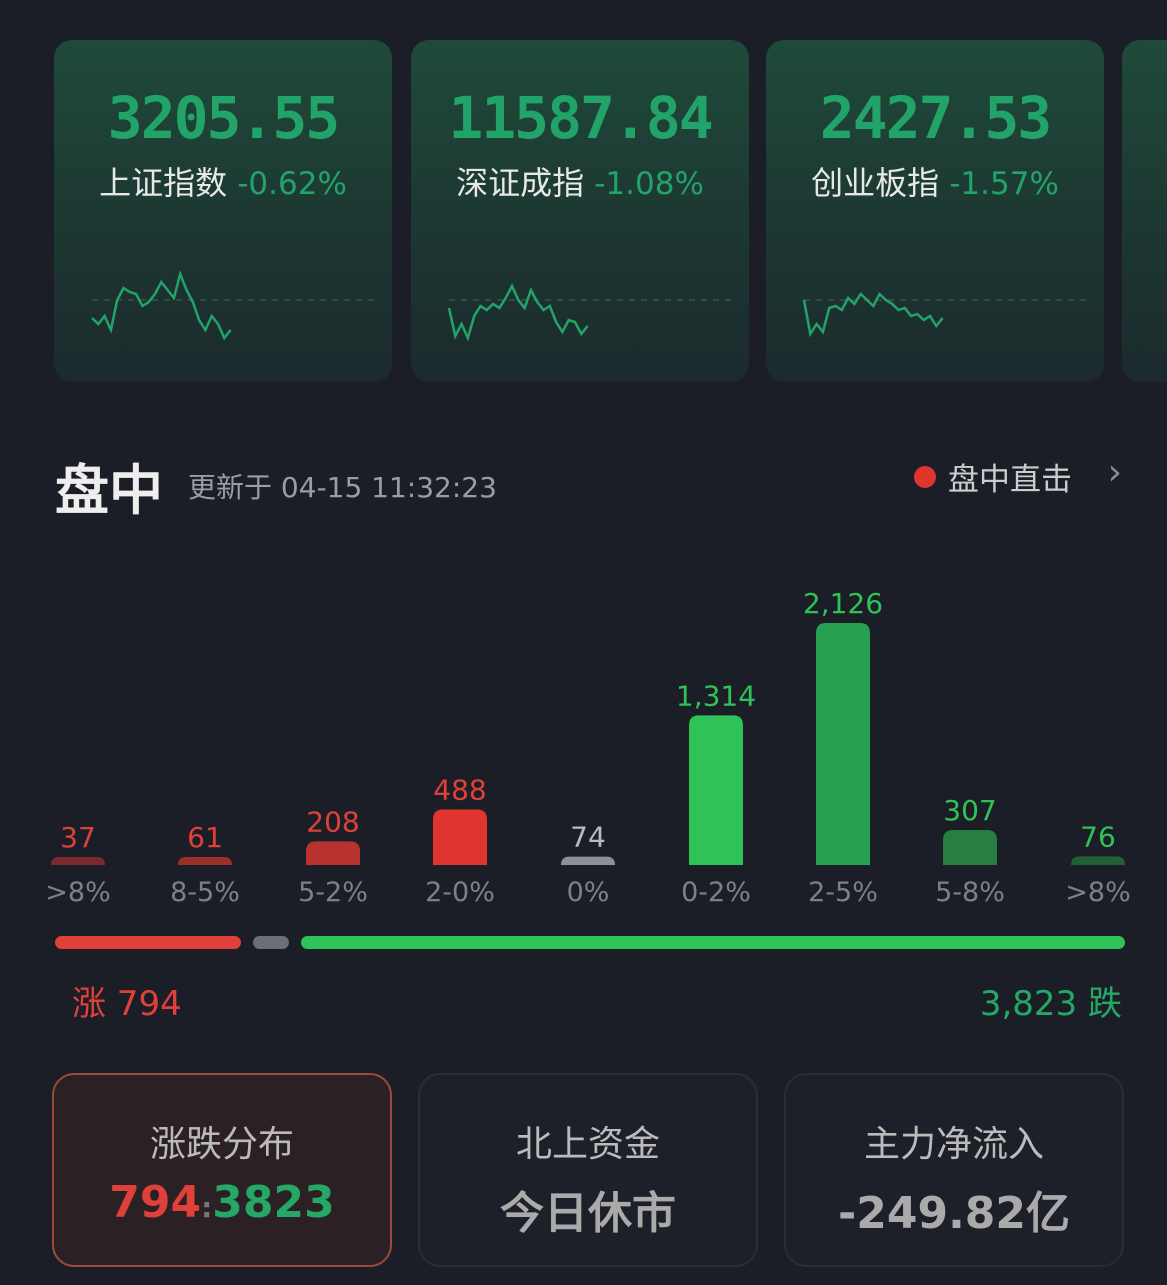  What do you see at coordinates (925, 476) in the screenshot?
I see `live-dot-icon` at bounding box center [925, 476].